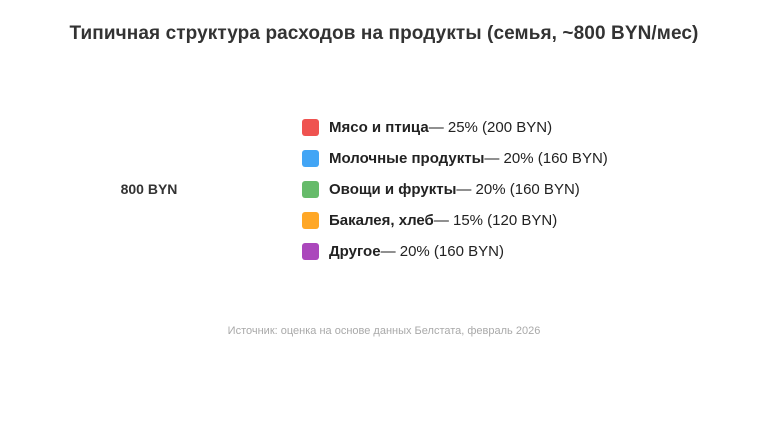 Image resolution: width=768 pixels, height=442 pixels. What do you see at coordinates (442, 251) in the screenshot?
I see `legend-value-other: — 20% (160 BYN)` at bounding box center [442, 251].